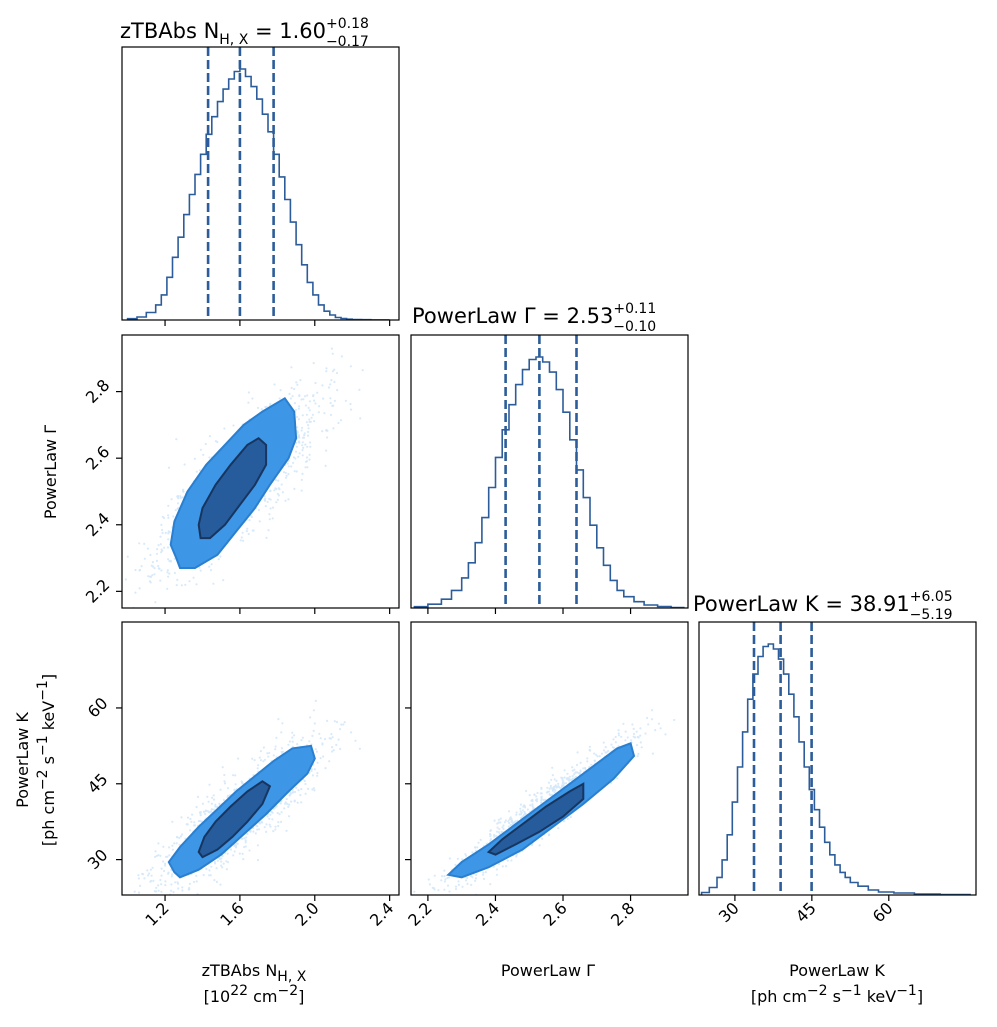  I want to click on ytick-label-gamma: 2.6, so click(97, 457).